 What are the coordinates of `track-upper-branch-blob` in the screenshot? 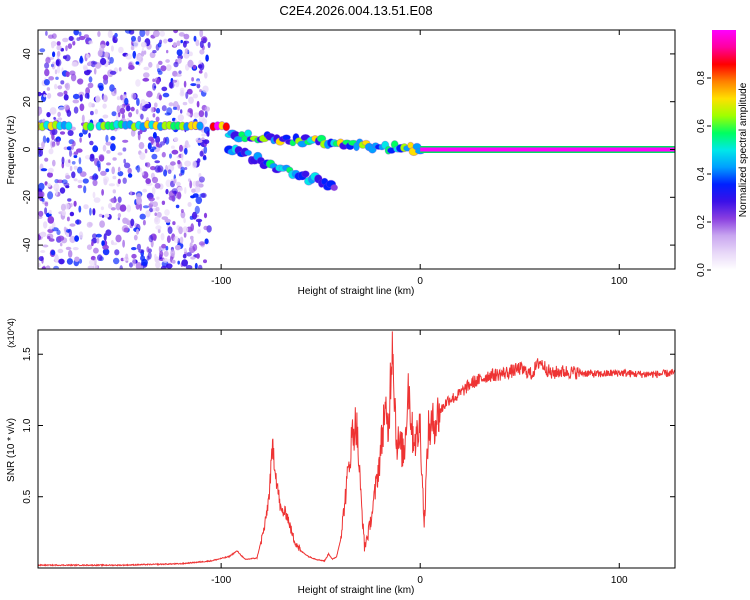 It's located at (248, 133).